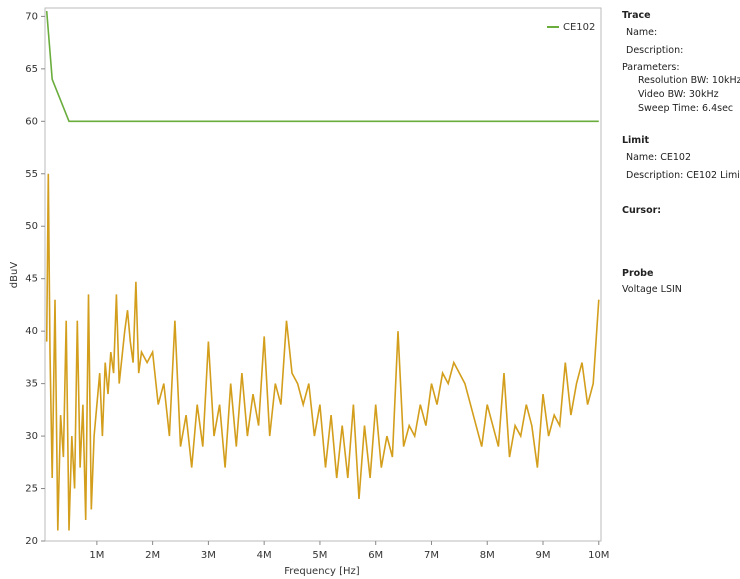 This screenshot has width=740, height=579. I want to click on panel-heading: Cursor:, so click(642, 210).